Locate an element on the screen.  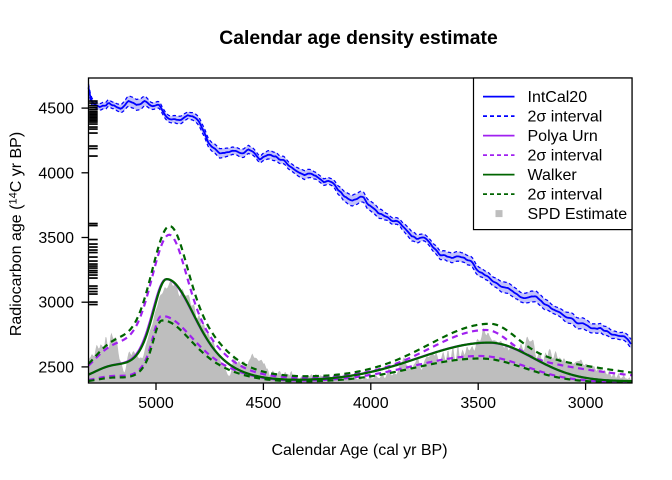
svg-text: SPD Estimate is located at coordinates (578, 214).